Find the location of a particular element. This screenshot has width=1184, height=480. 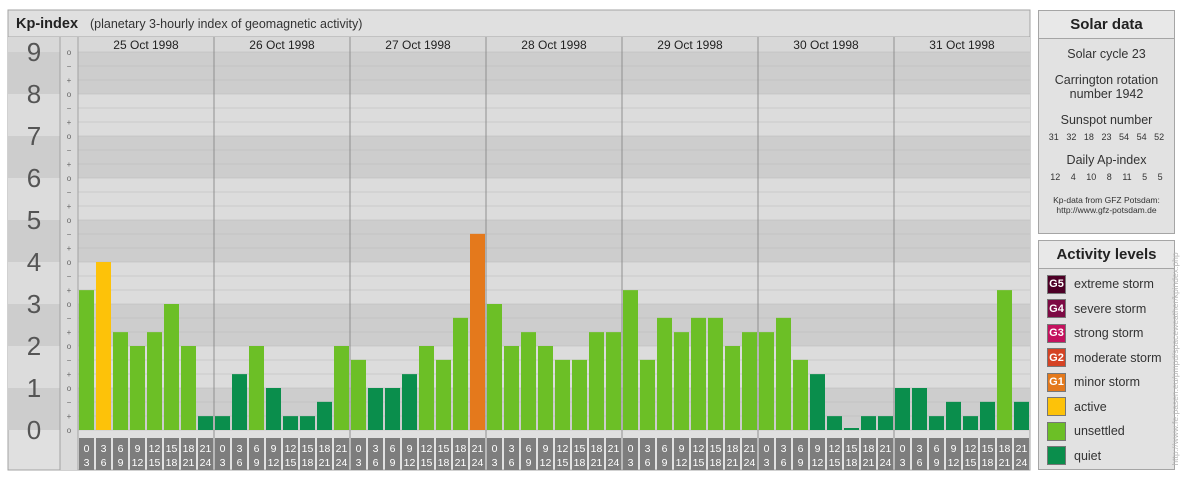

time-slot-start: 3 is located at coordinates (512, 449).